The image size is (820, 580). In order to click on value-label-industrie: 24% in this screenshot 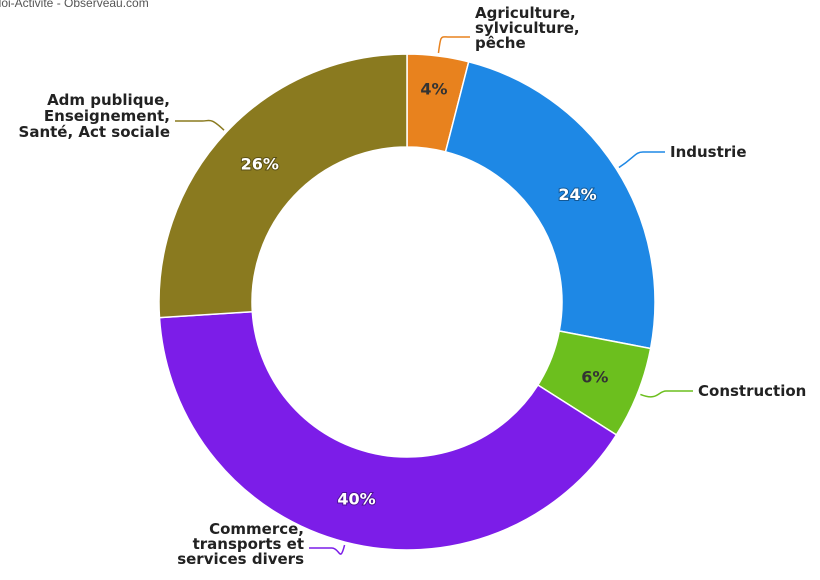, I will do `click(577, 194)`.